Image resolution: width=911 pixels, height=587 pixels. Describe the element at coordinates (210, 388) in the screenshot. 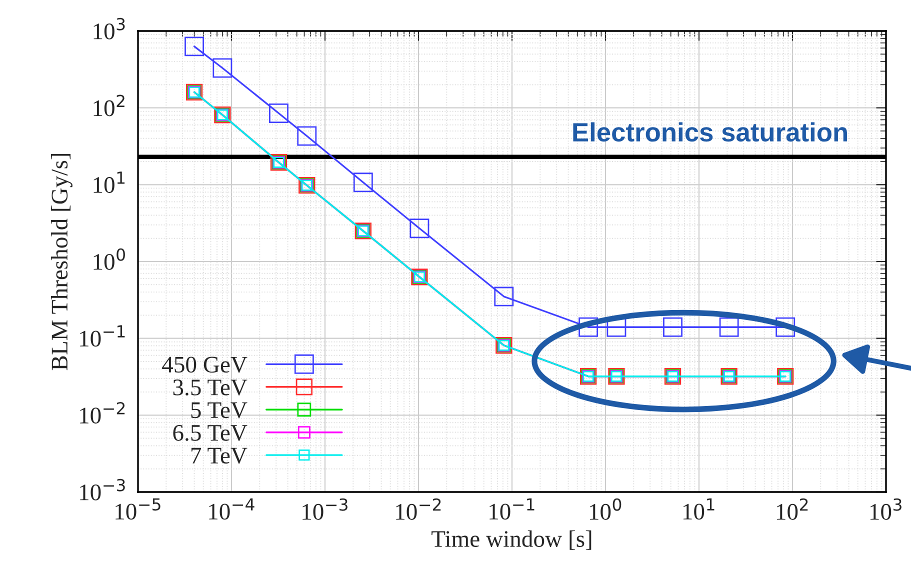

I see `legend-label: 3.5 TeV` at that location.